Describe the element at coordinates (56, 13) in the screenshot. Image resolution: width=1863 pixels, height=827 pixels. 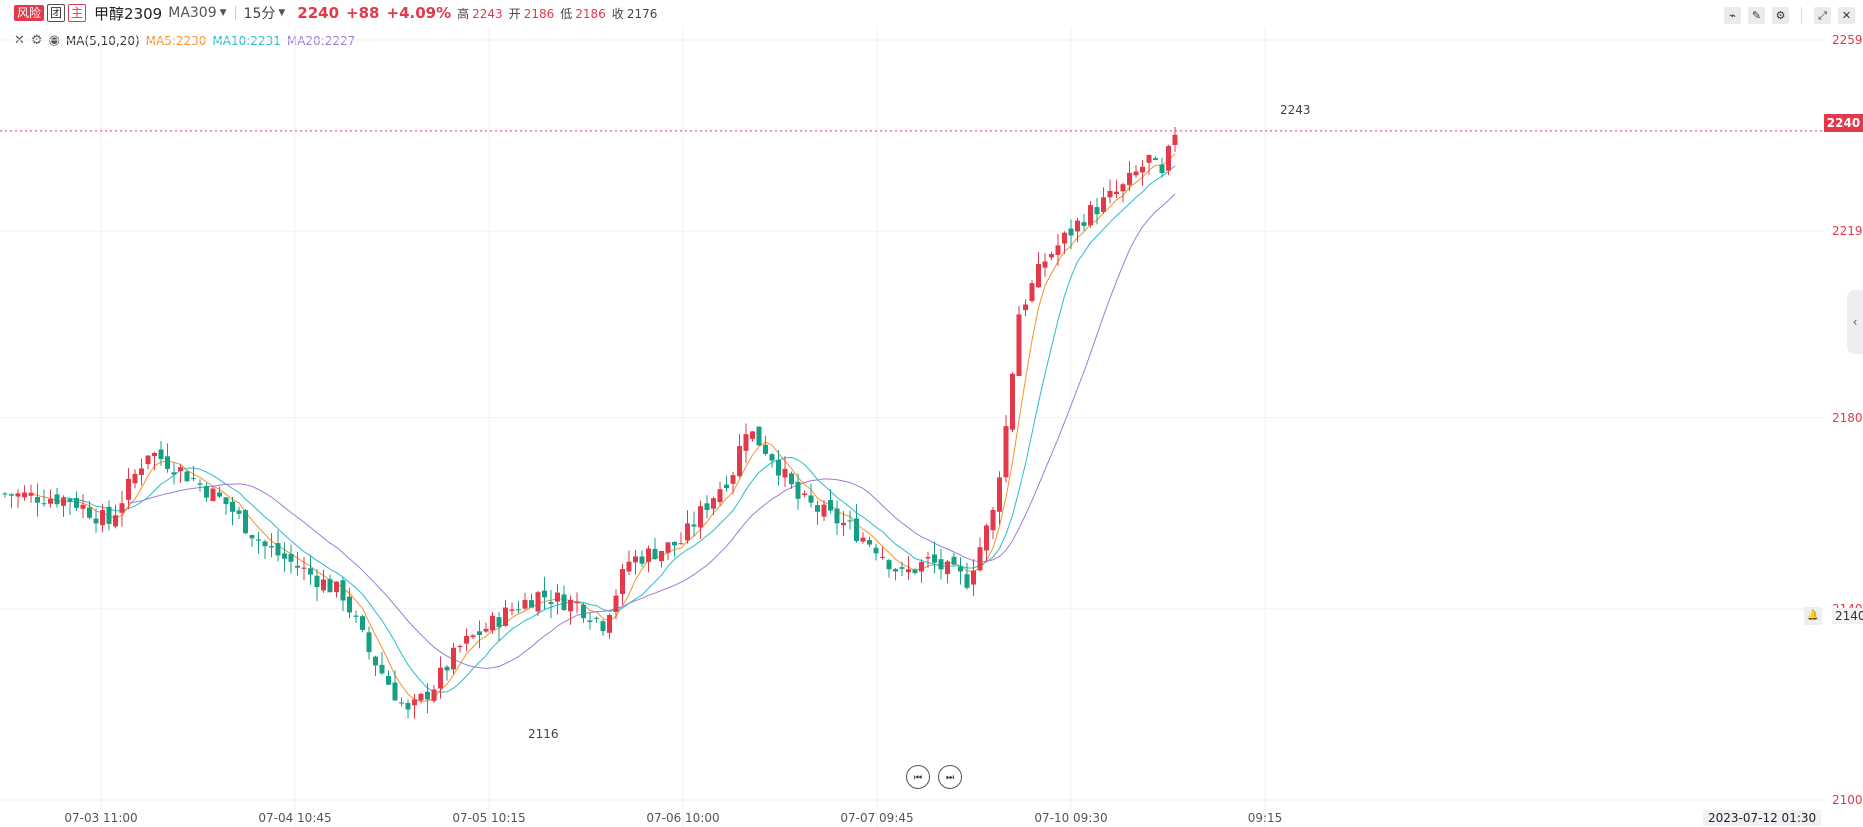
I see `group-tag: 团` at that location.